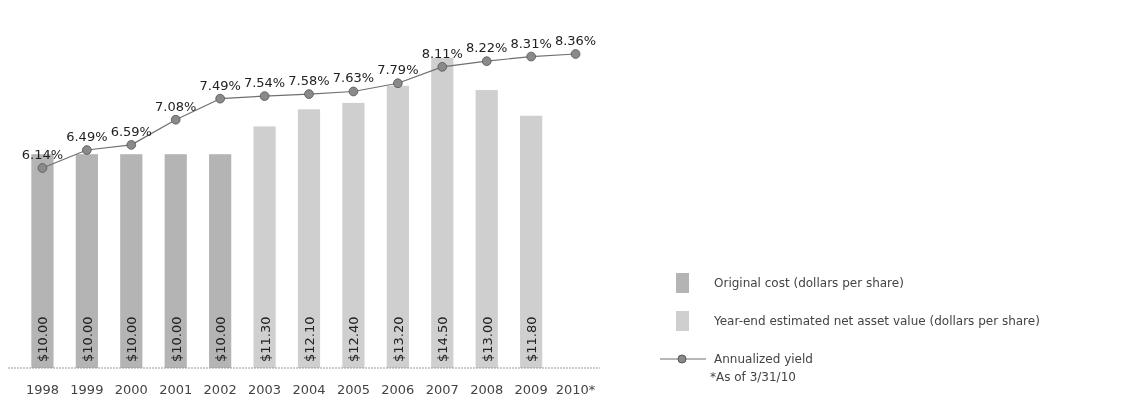 The width and height of the screenshot is (1128, 414). Describe the element at coordinates (220, 389) in the screenshot. I see `x-tick-label: 2002` at that location.